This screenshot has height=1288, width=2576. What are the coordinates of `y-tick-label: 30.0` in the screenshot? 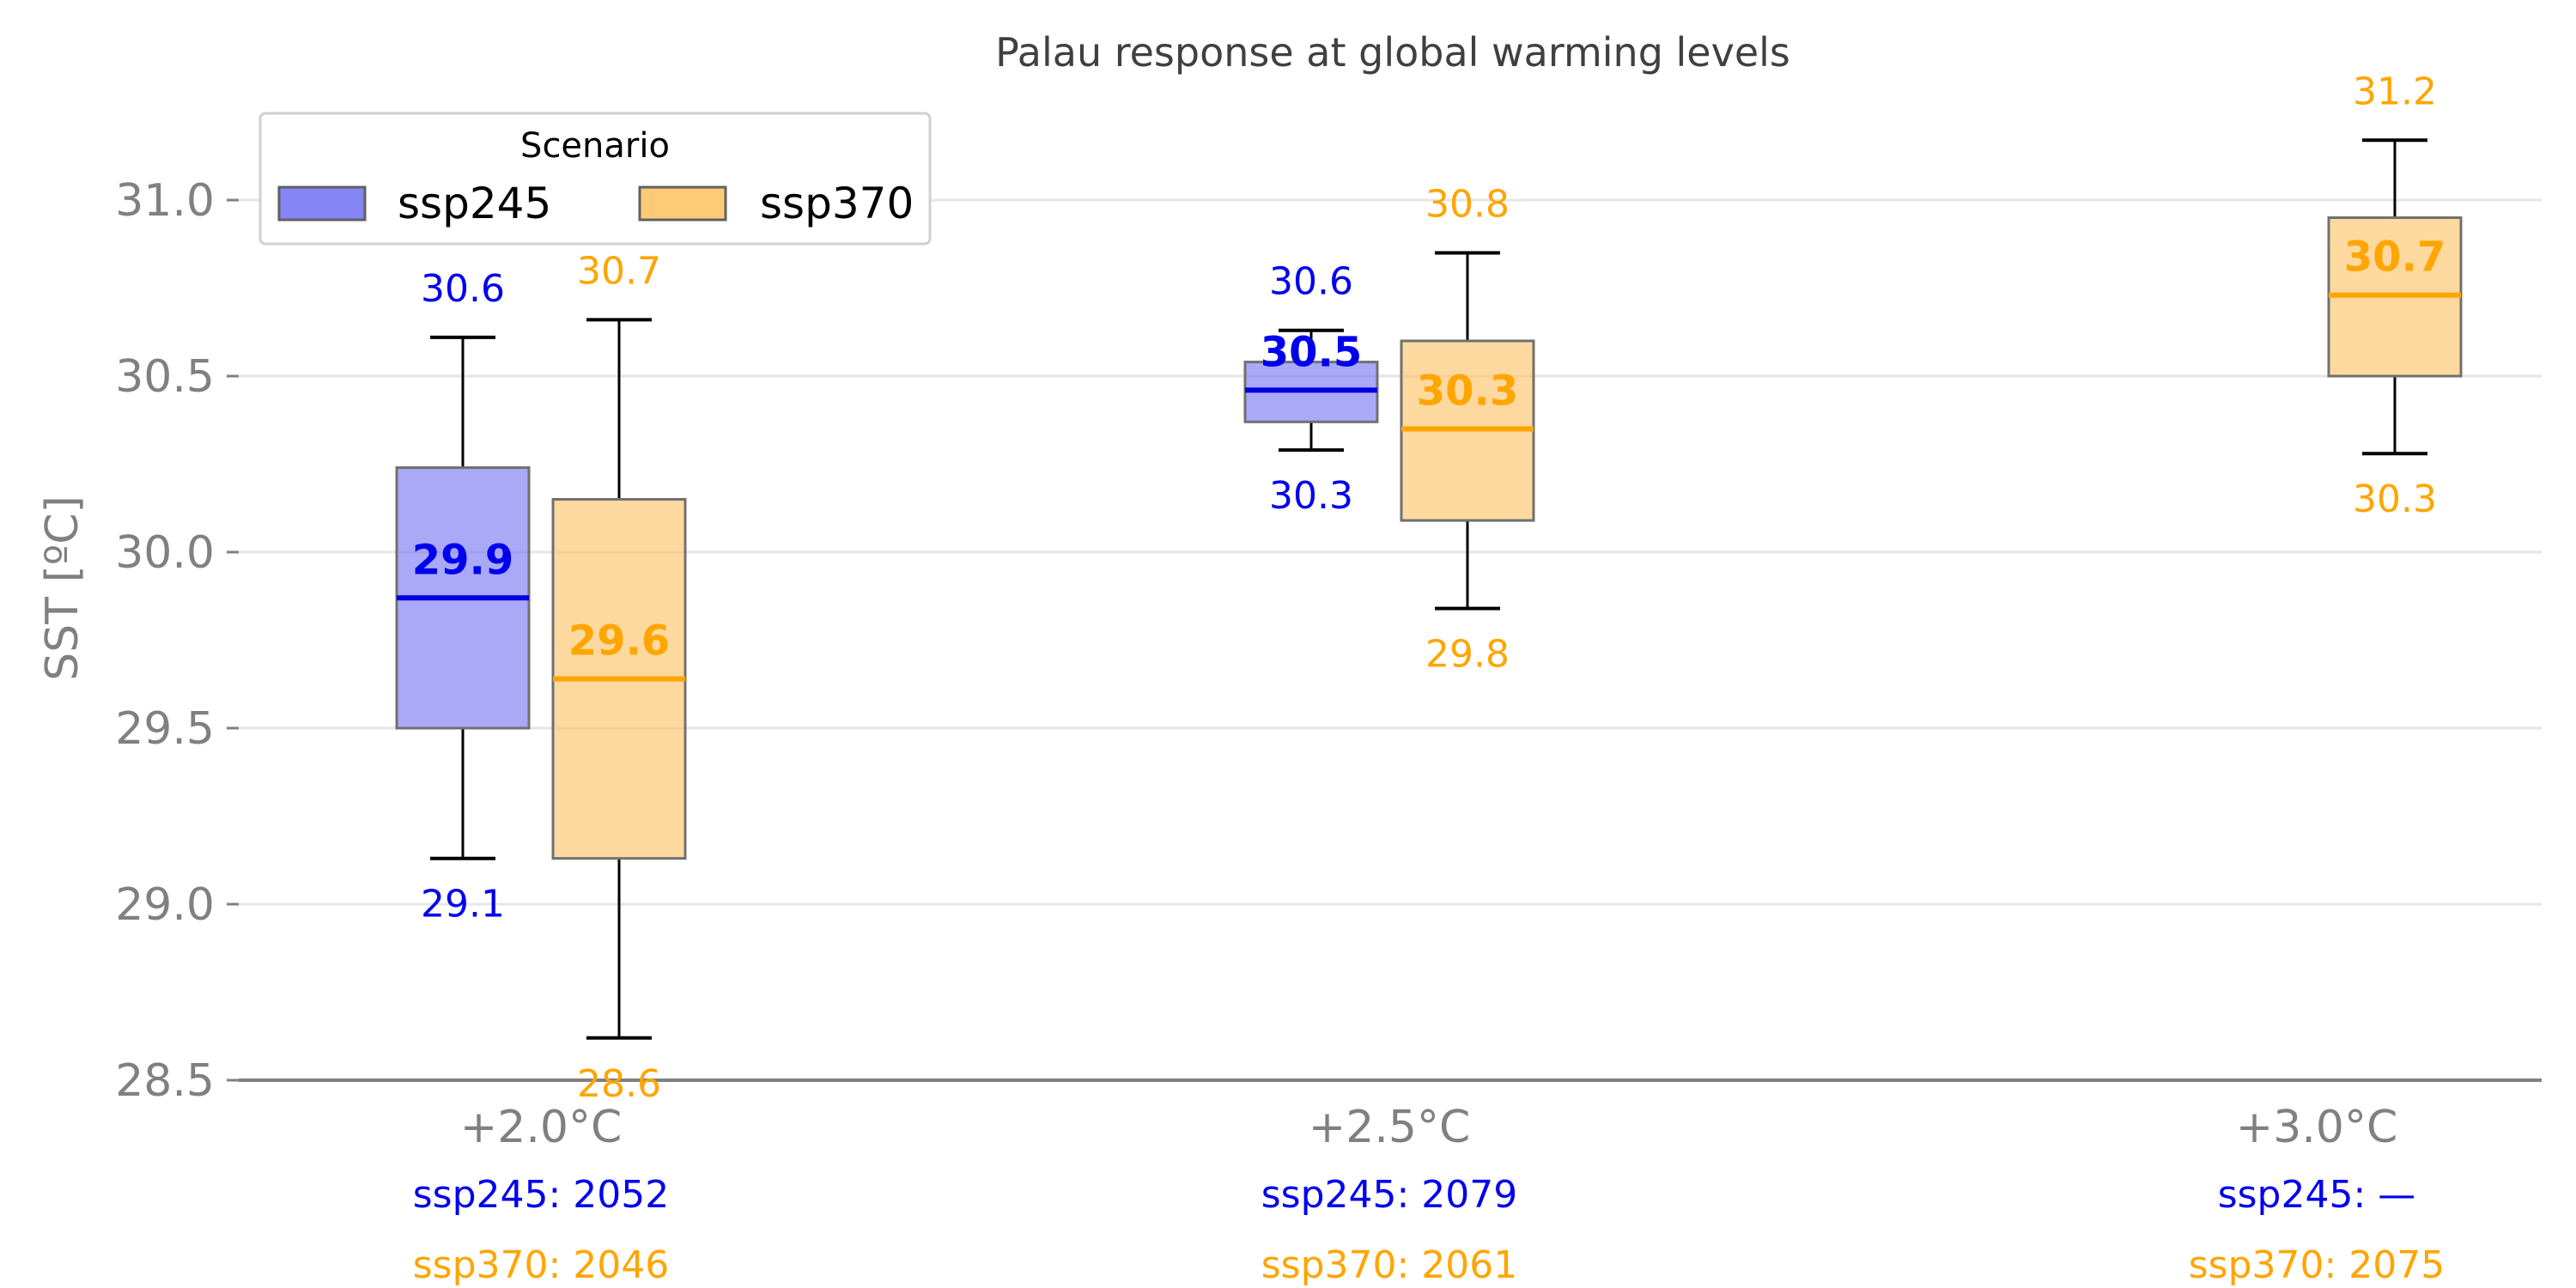 It's located at (165, 553).